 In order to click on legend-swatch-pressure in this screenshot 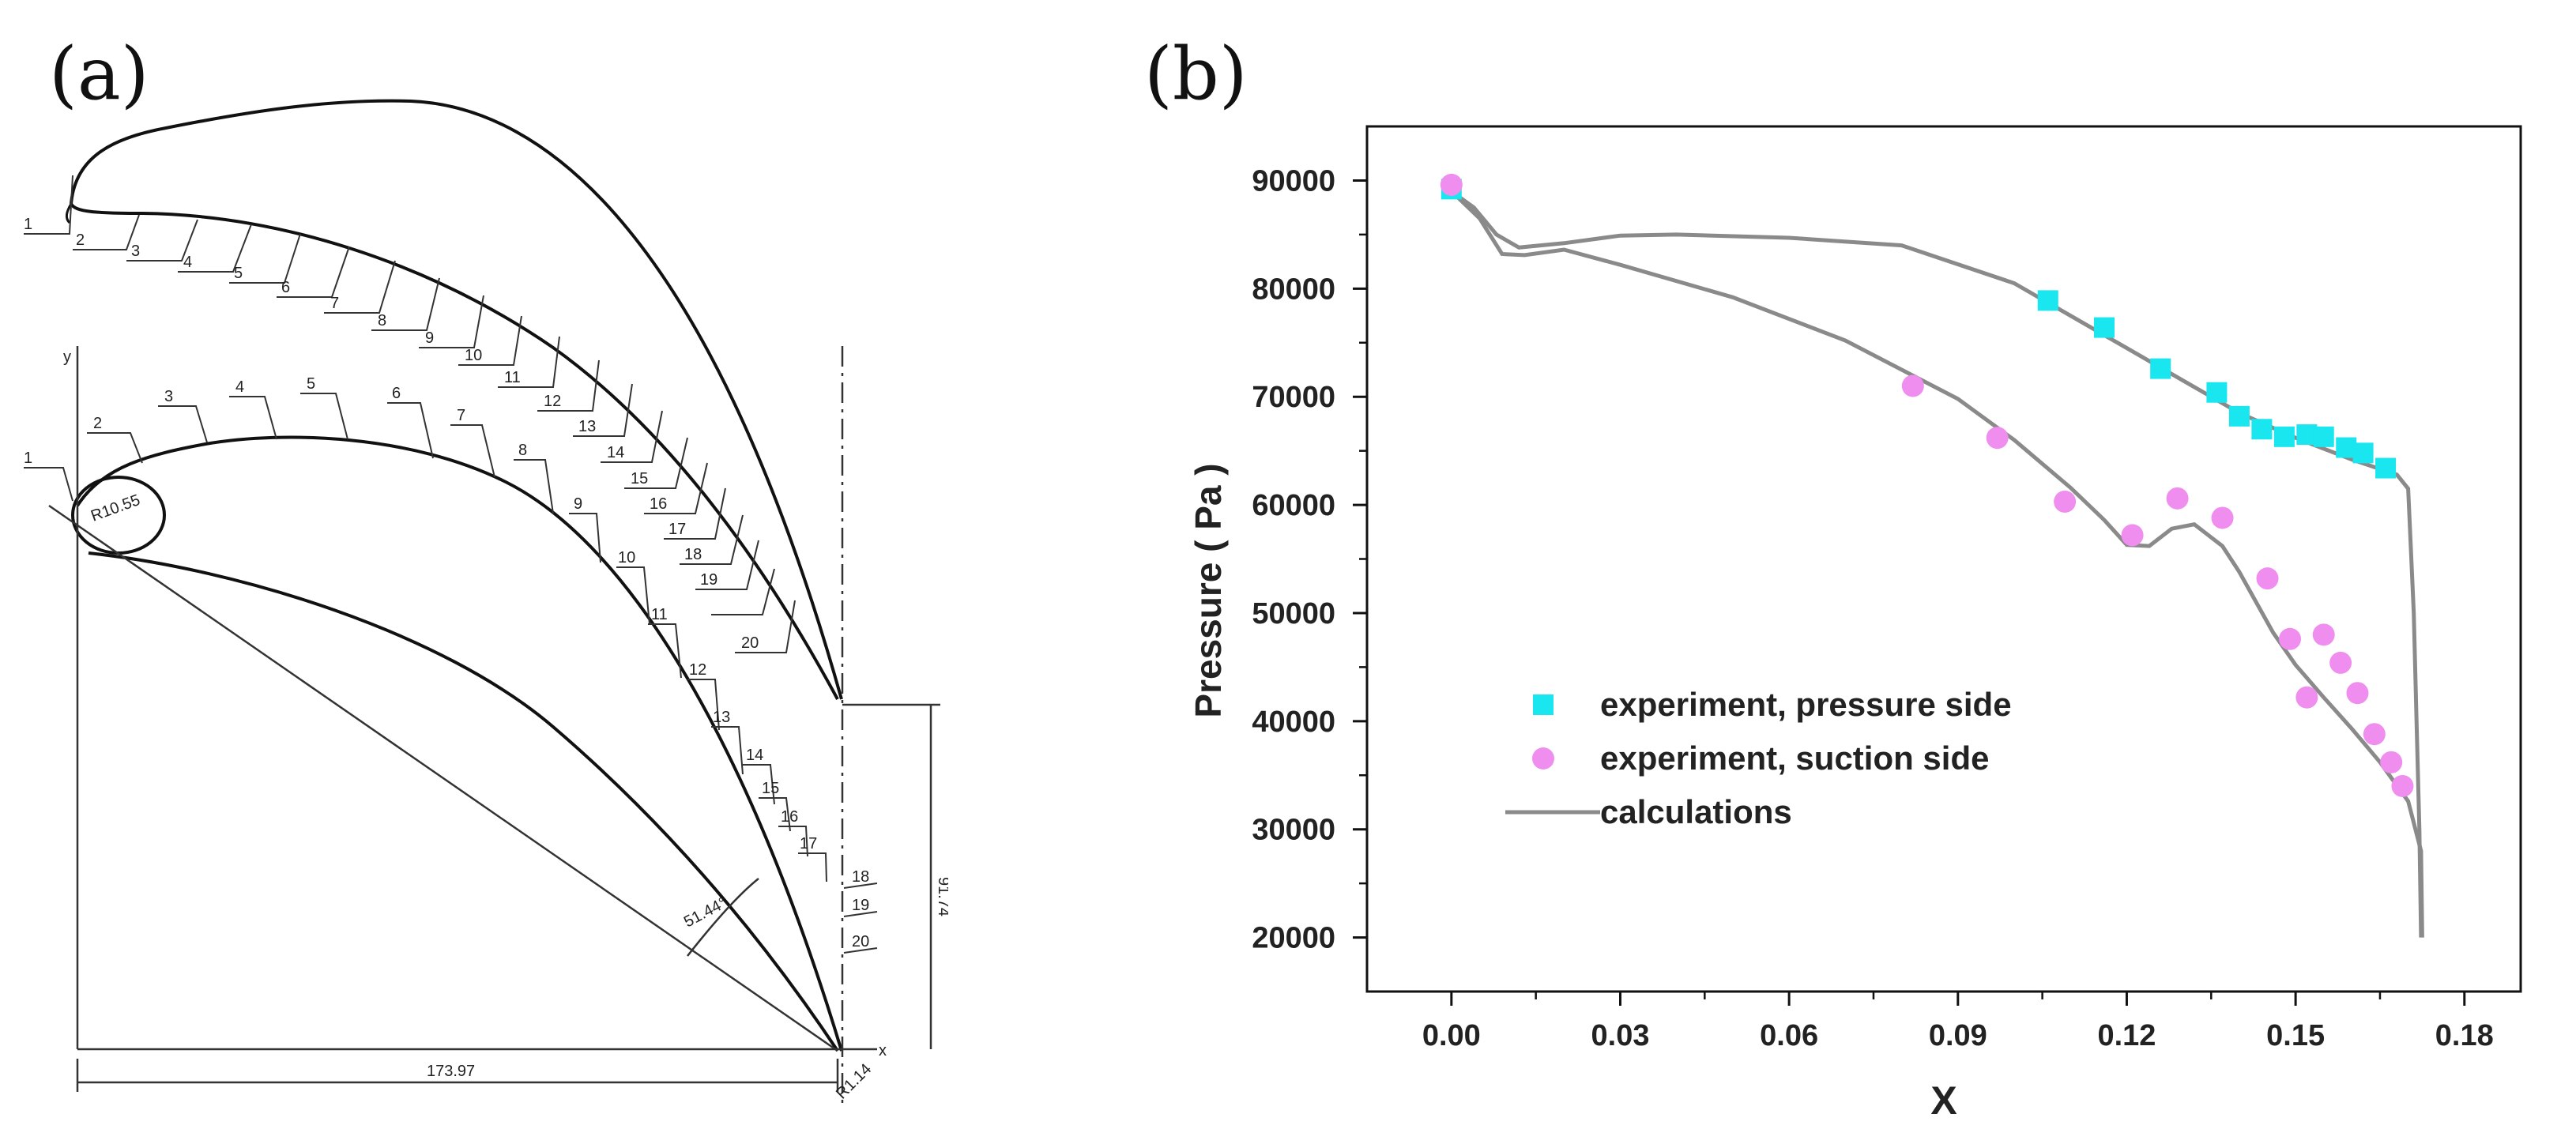, I will do `click(1543, 704)`.